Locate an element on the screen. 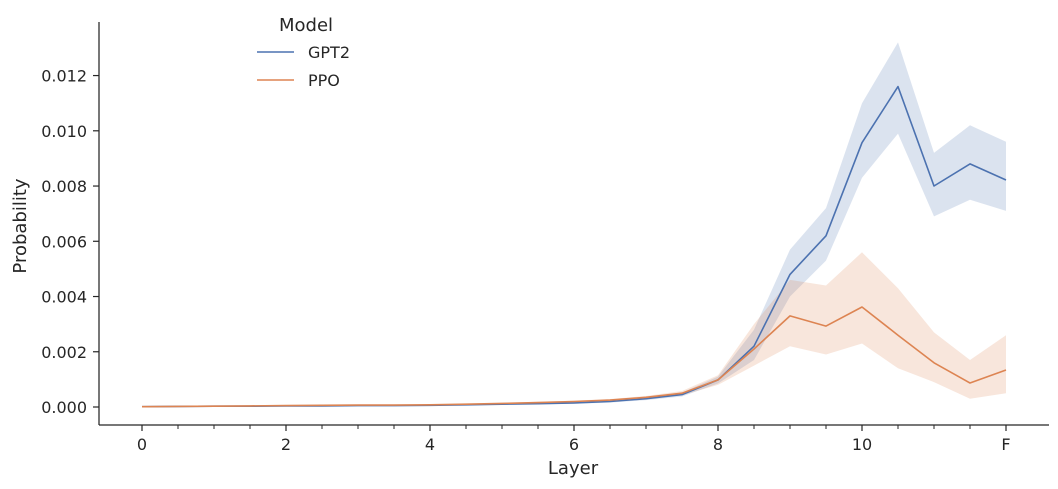 This screenshot has width=1058, height=489. y-axis-ticks: 0.000 0.002 0.004 0.006 0.008 0.010 0.012 is located at coordinates (70, 242).